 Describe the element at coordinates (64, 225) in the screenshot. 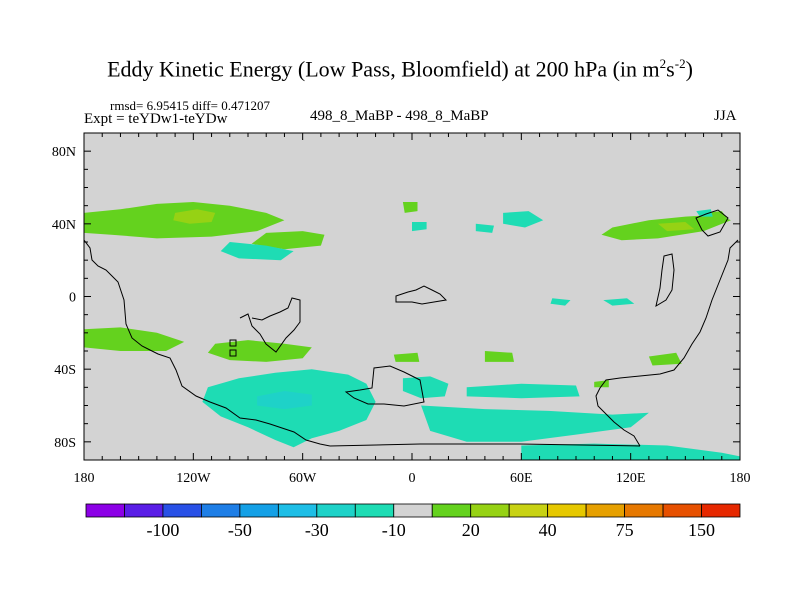

I see `y-tick-label: 40N` at that location.